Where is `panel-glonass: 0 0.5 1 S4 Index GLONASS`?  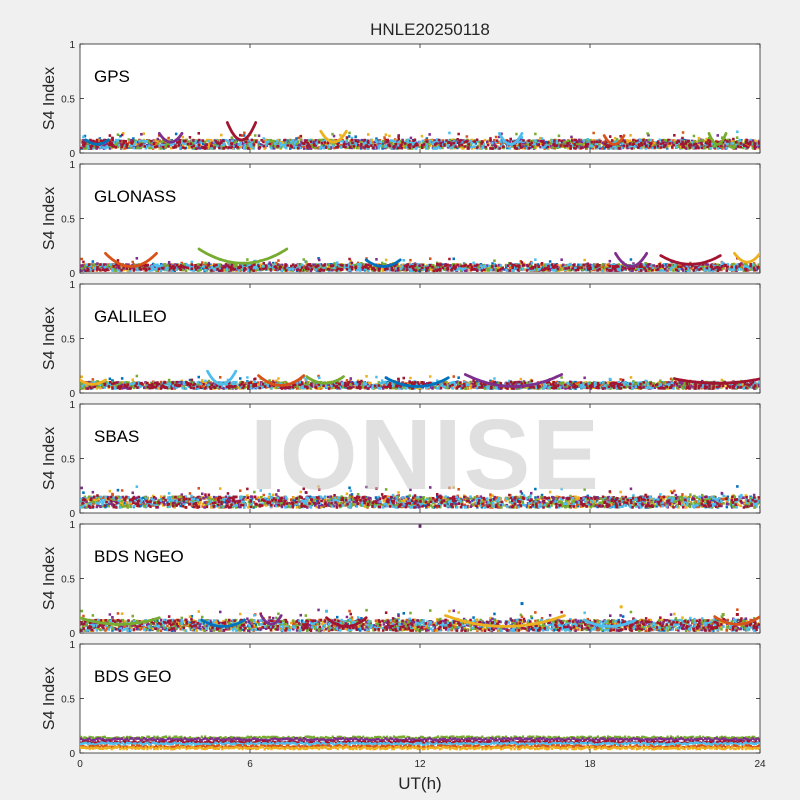
panel-glonass: 0 0.5 1 S4 Index GLONASS is located at coordinates (401, 220).